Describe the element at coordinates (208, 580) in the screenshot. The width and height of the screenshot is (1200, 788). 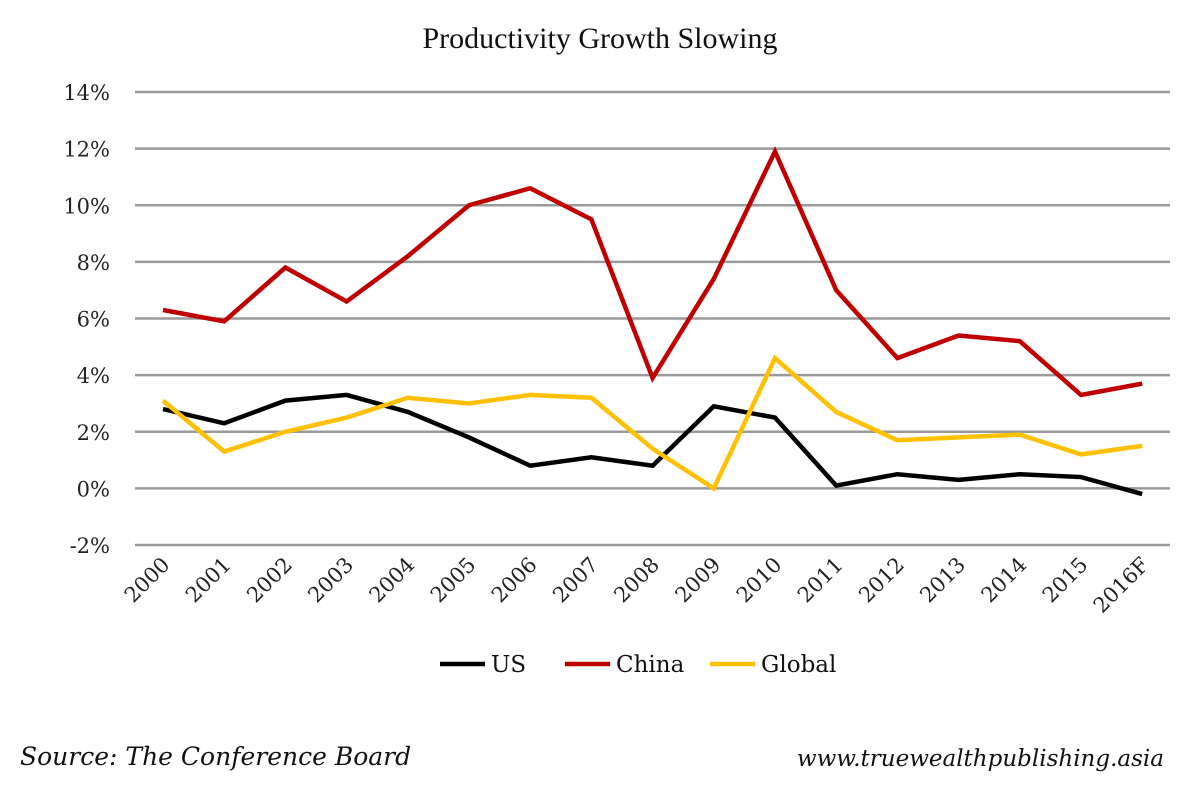
I see `x-tick-label: 2001` at that location.